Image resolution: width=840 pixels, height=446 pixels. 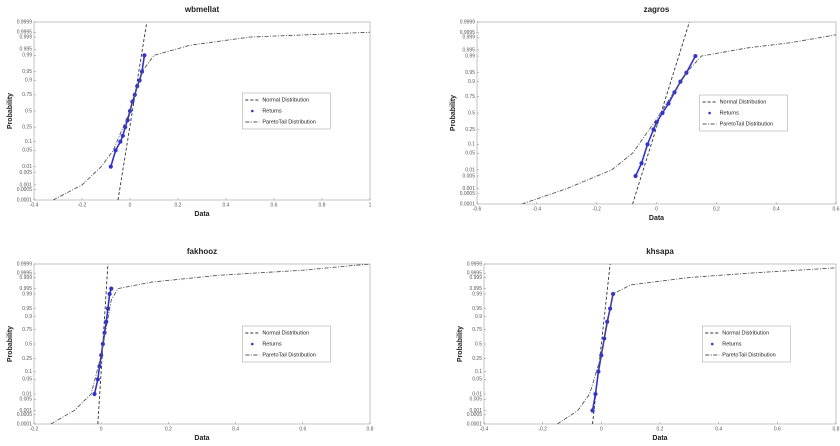 I want to click on chart-title: khsapa, so click(x=660, y=251).